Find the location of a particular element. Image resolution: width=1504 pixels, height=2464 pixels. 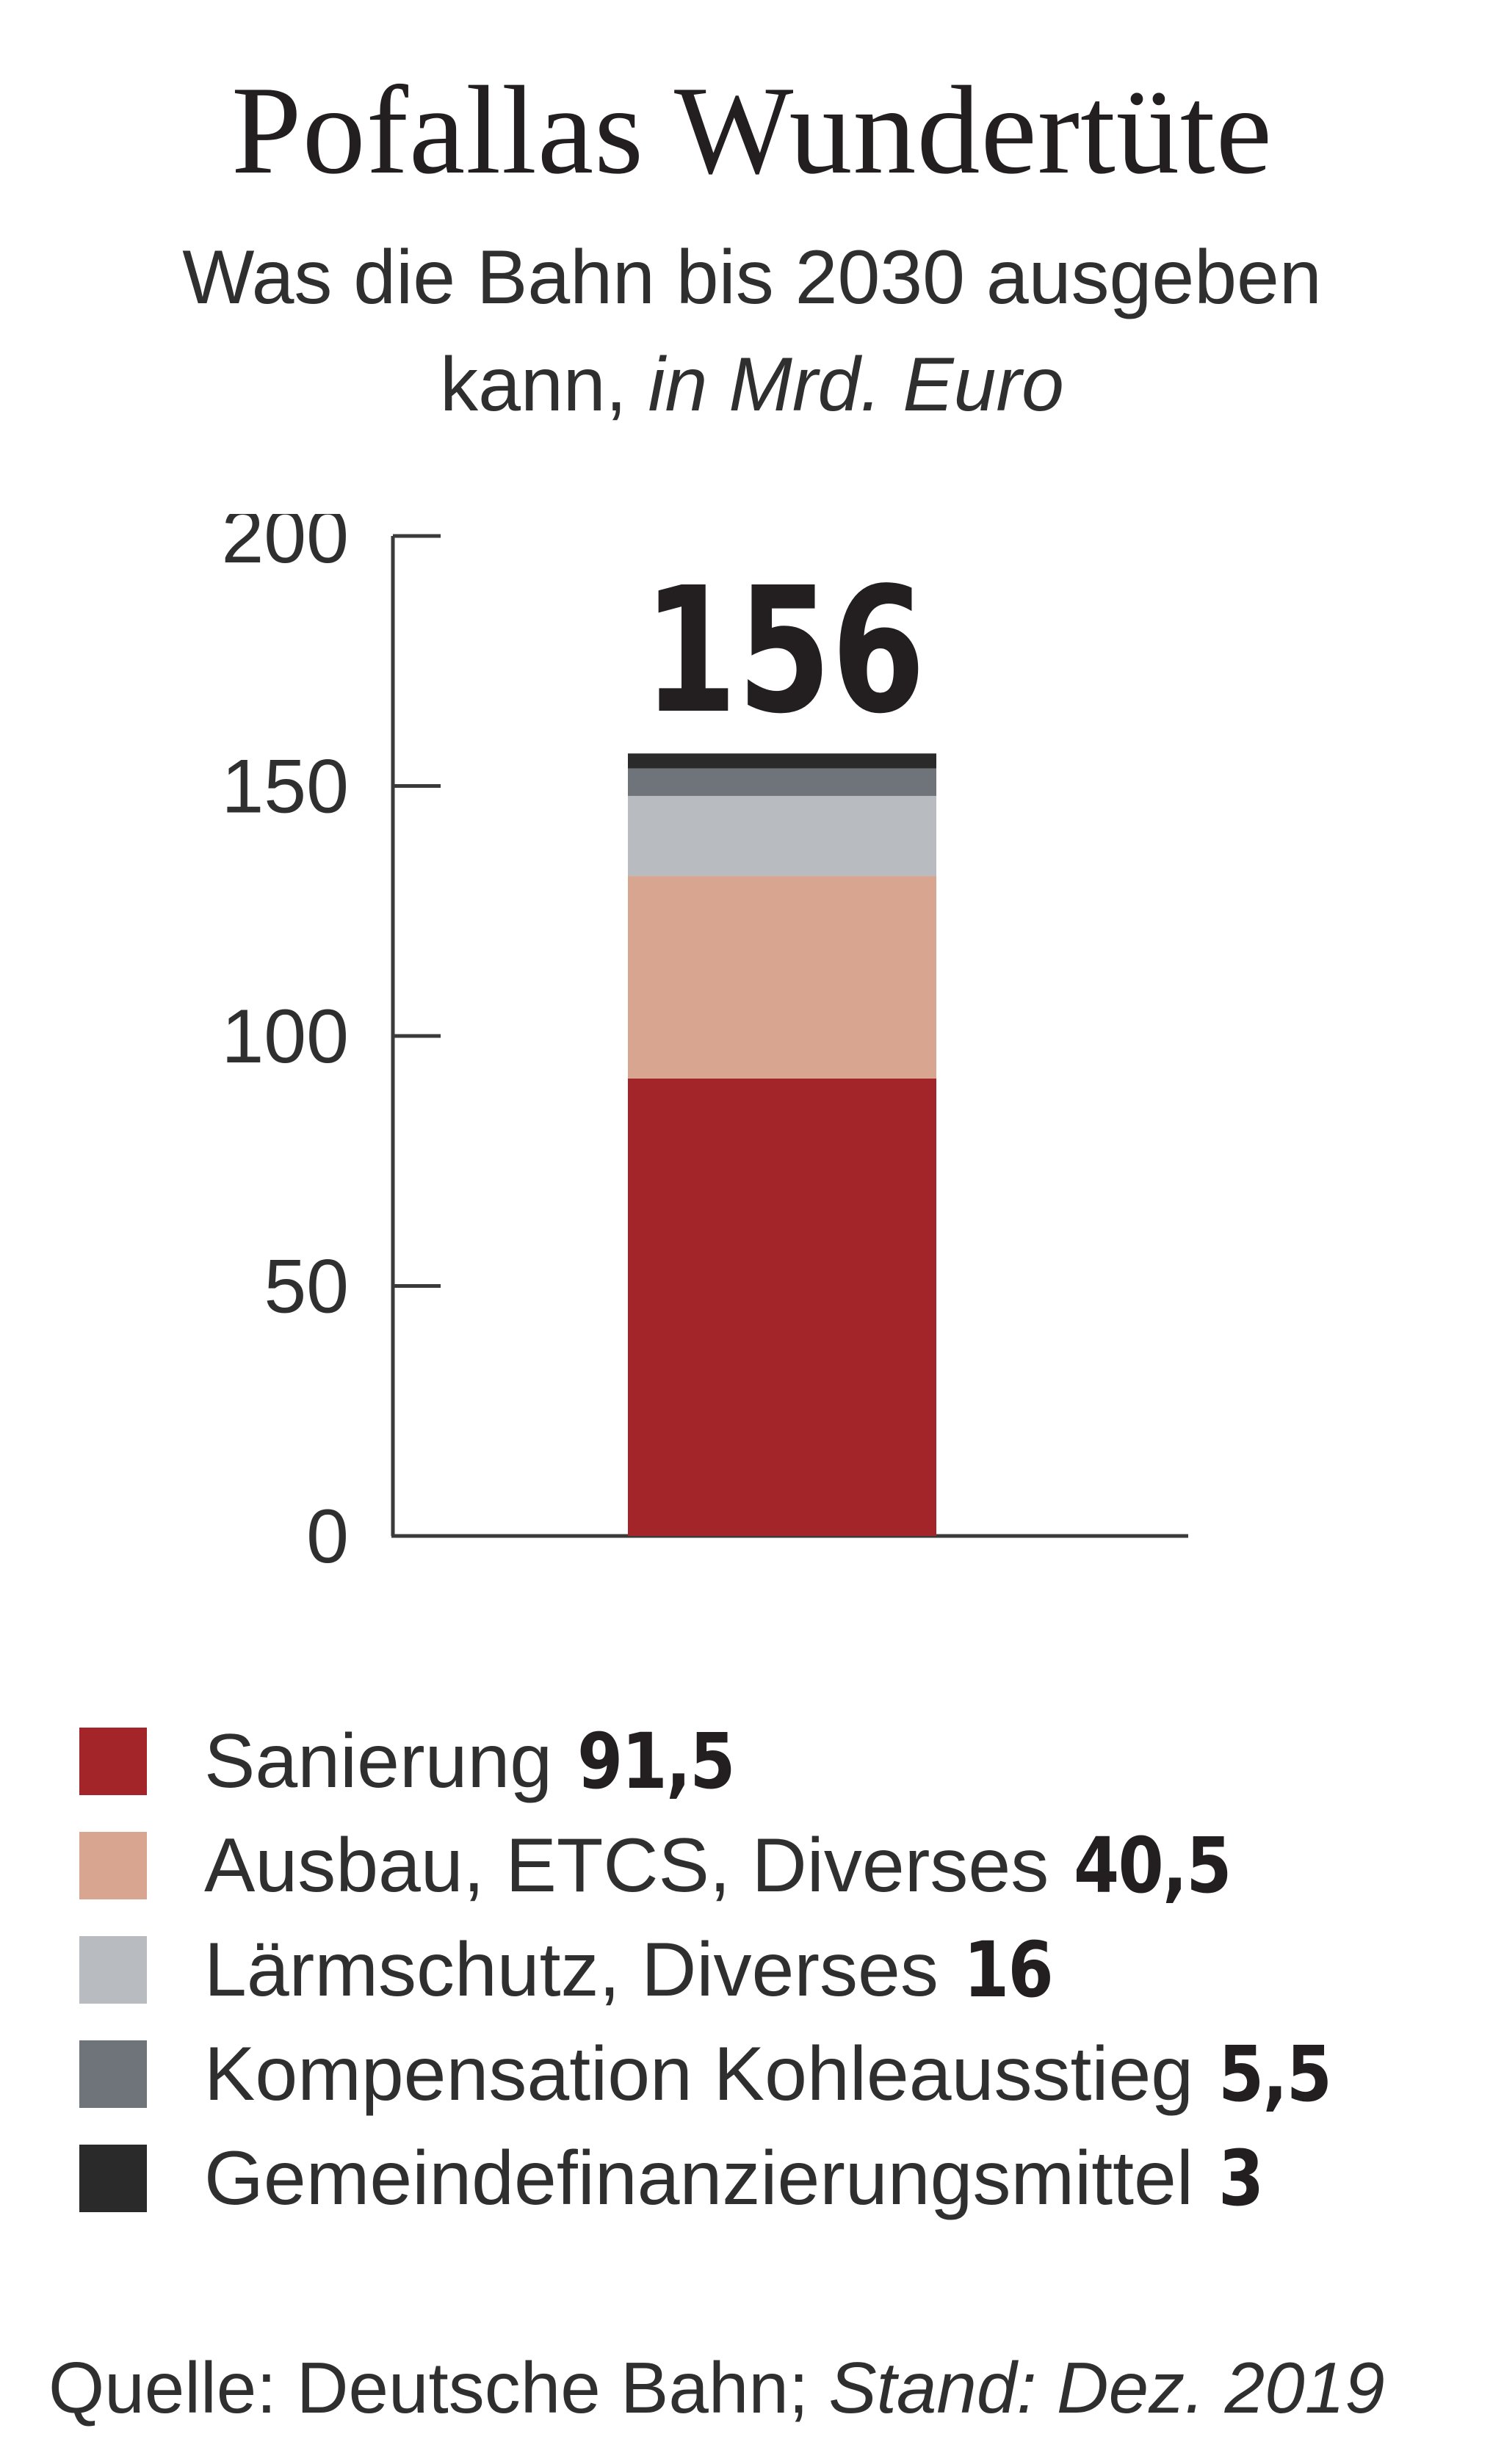

legend-label: Lärmschutz, Diverses is located at coordinates (571, 1970).